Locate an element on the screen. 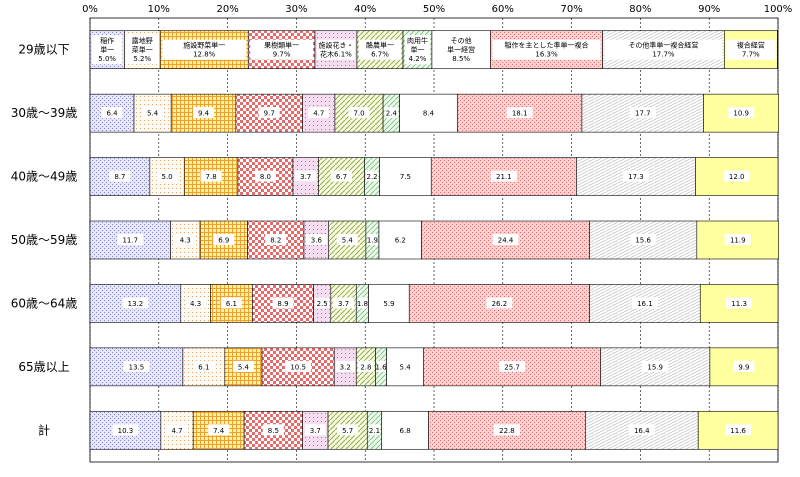 Image resolution: width=800 pixels, height=477 pixels. value-label: 11.9 is located at coordinates (738, 241).